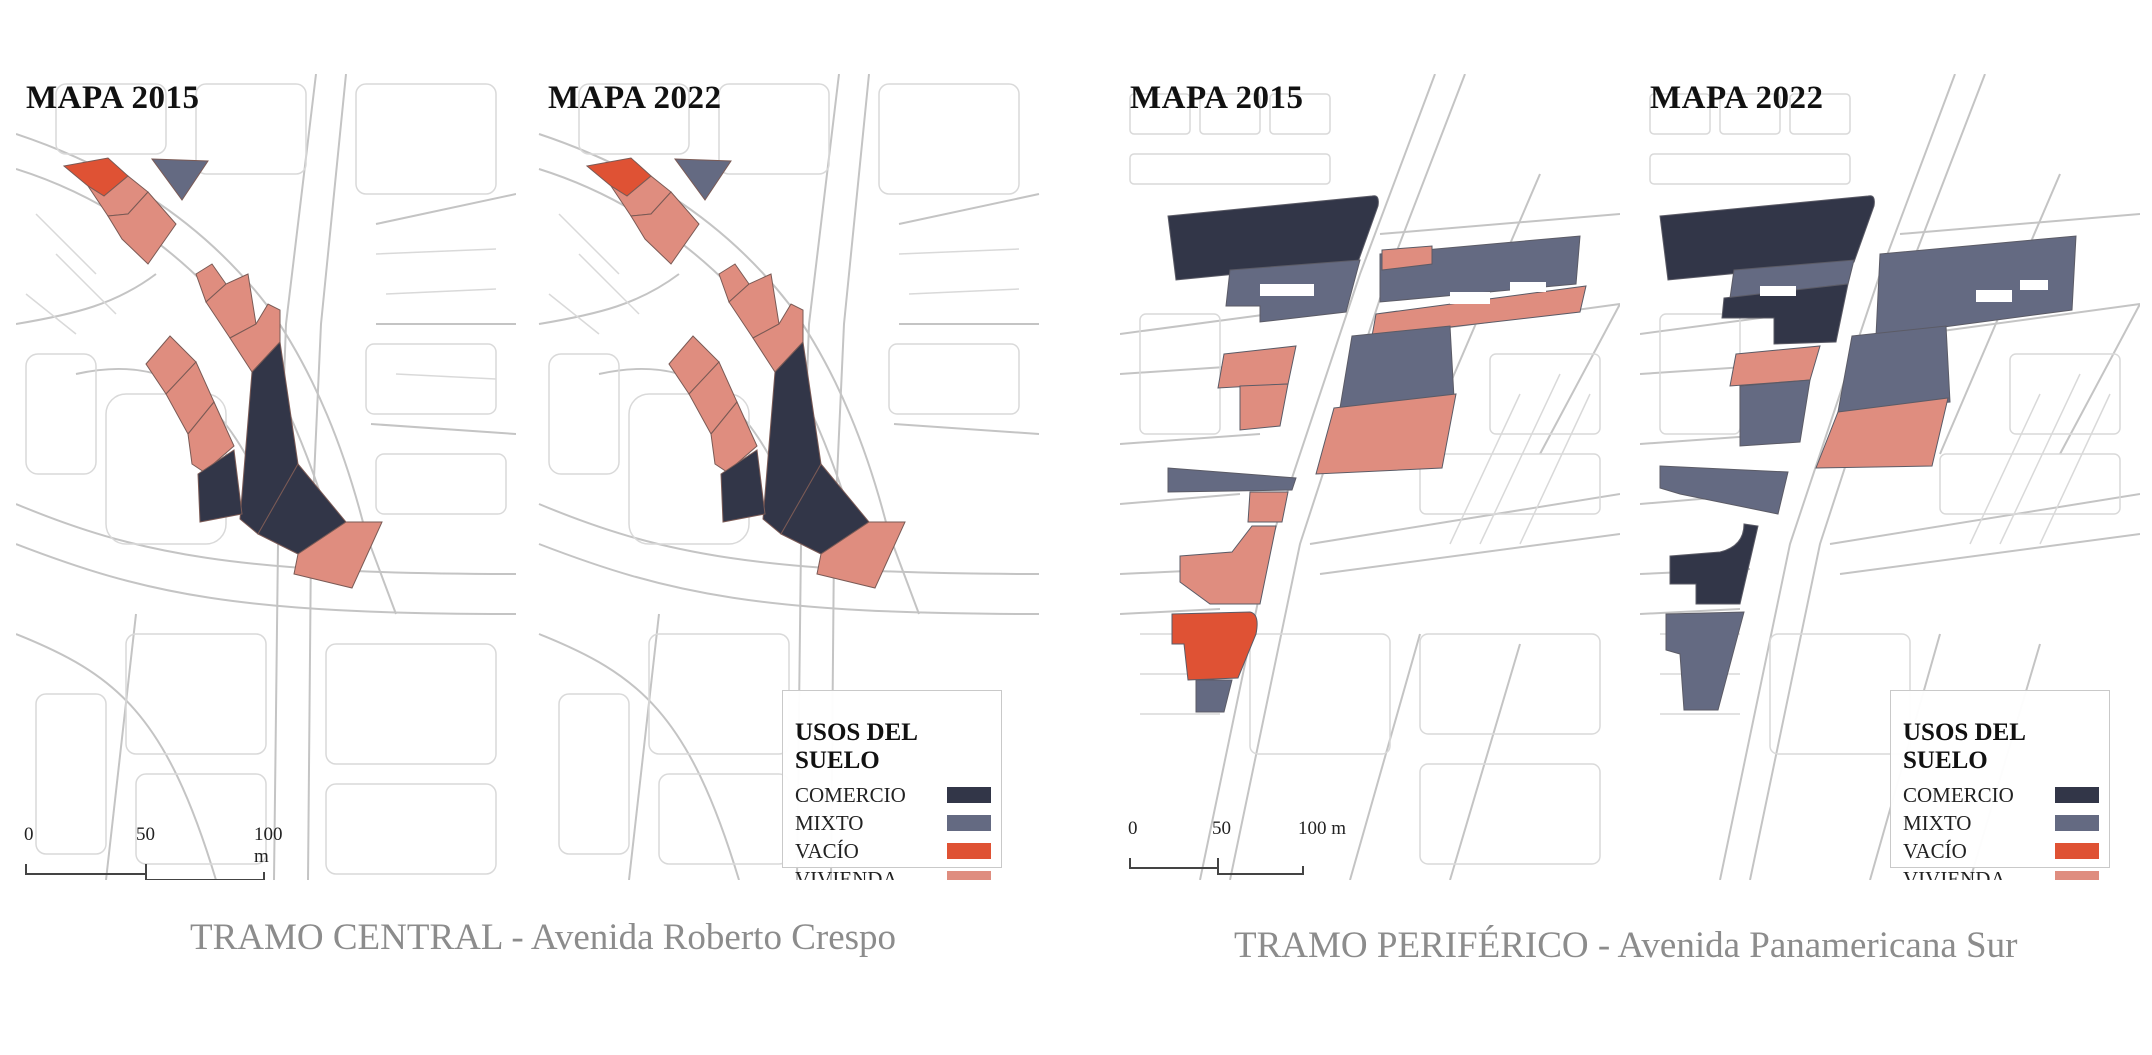 This screenshot has height=1055, width=2152. What do you see at coordinates (1214, 646) in the screenshot?
I see `parcel-vacio` at bounding box center [1214, 646].